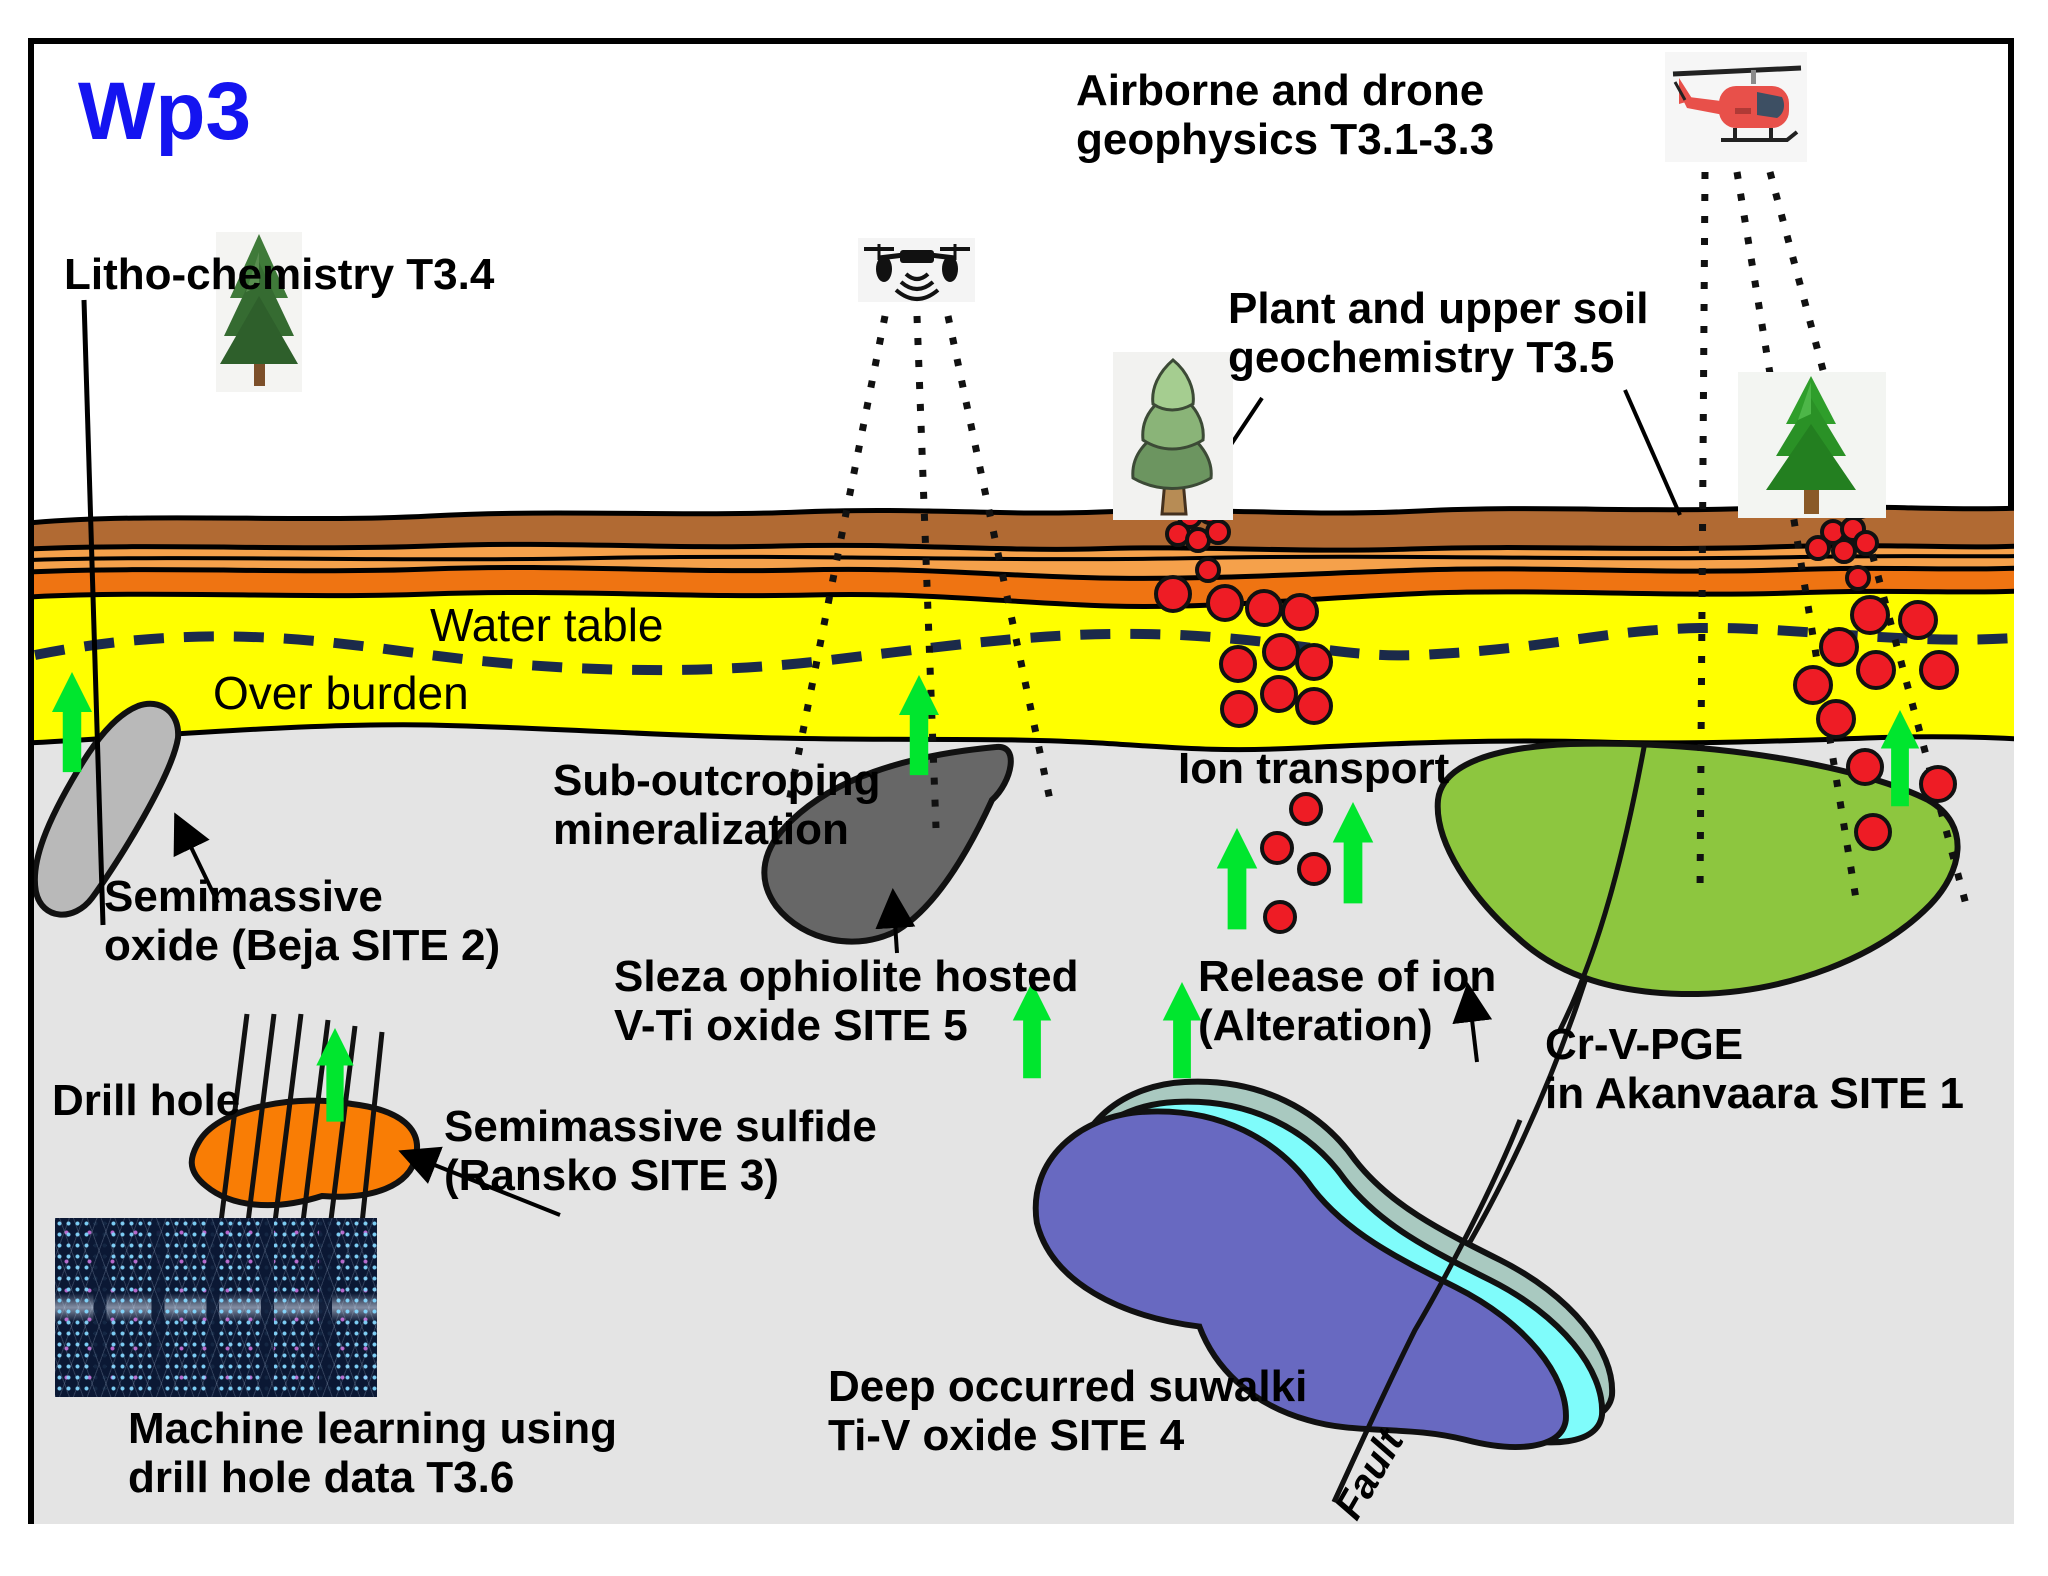 This screenshot has height=1576, width=2048. I want to click on label-site2-beja: Semimassive oxide (Beja SITE 2), so click(302, 921).